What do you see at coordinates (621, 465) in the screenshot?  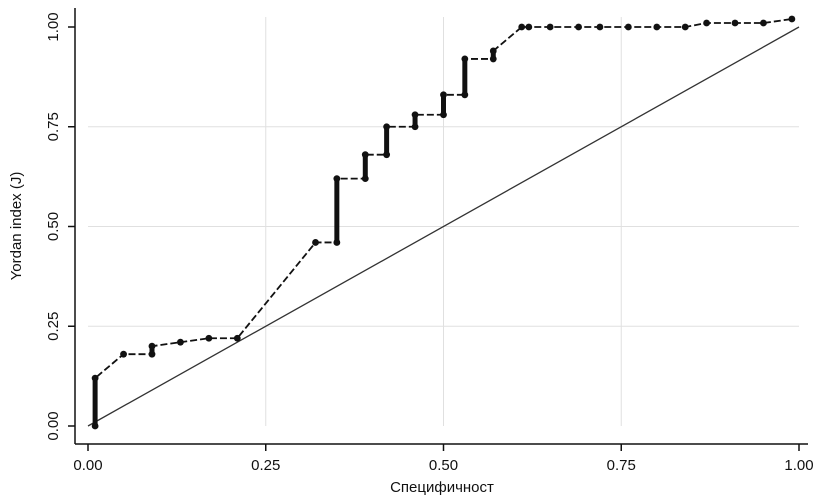 I see `x-tick-label: 0.75` at bounding box center [621, 465].